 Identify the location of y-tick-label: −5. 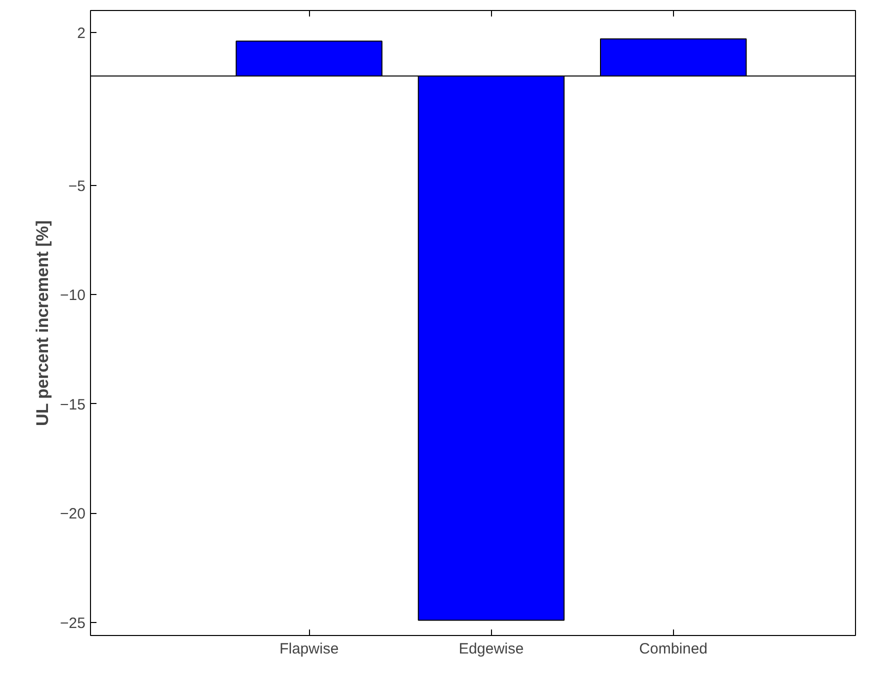
(77, 186).